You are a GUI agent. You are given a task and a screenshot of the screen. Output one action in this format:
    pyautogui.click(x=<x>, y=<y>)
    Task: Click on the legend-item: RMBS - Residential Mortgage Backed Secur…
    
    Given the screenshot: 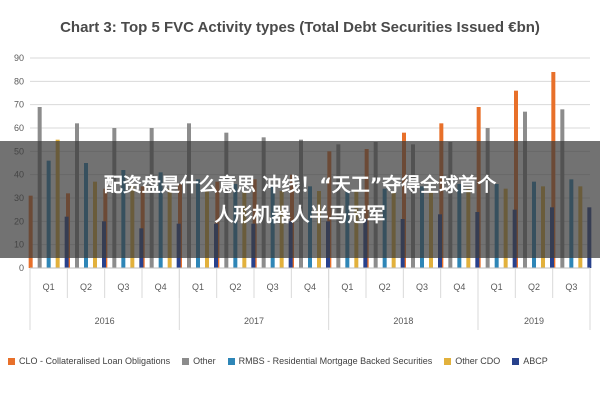 What is the action you would take?
    pyautogui.click(x=330, y=361)
    